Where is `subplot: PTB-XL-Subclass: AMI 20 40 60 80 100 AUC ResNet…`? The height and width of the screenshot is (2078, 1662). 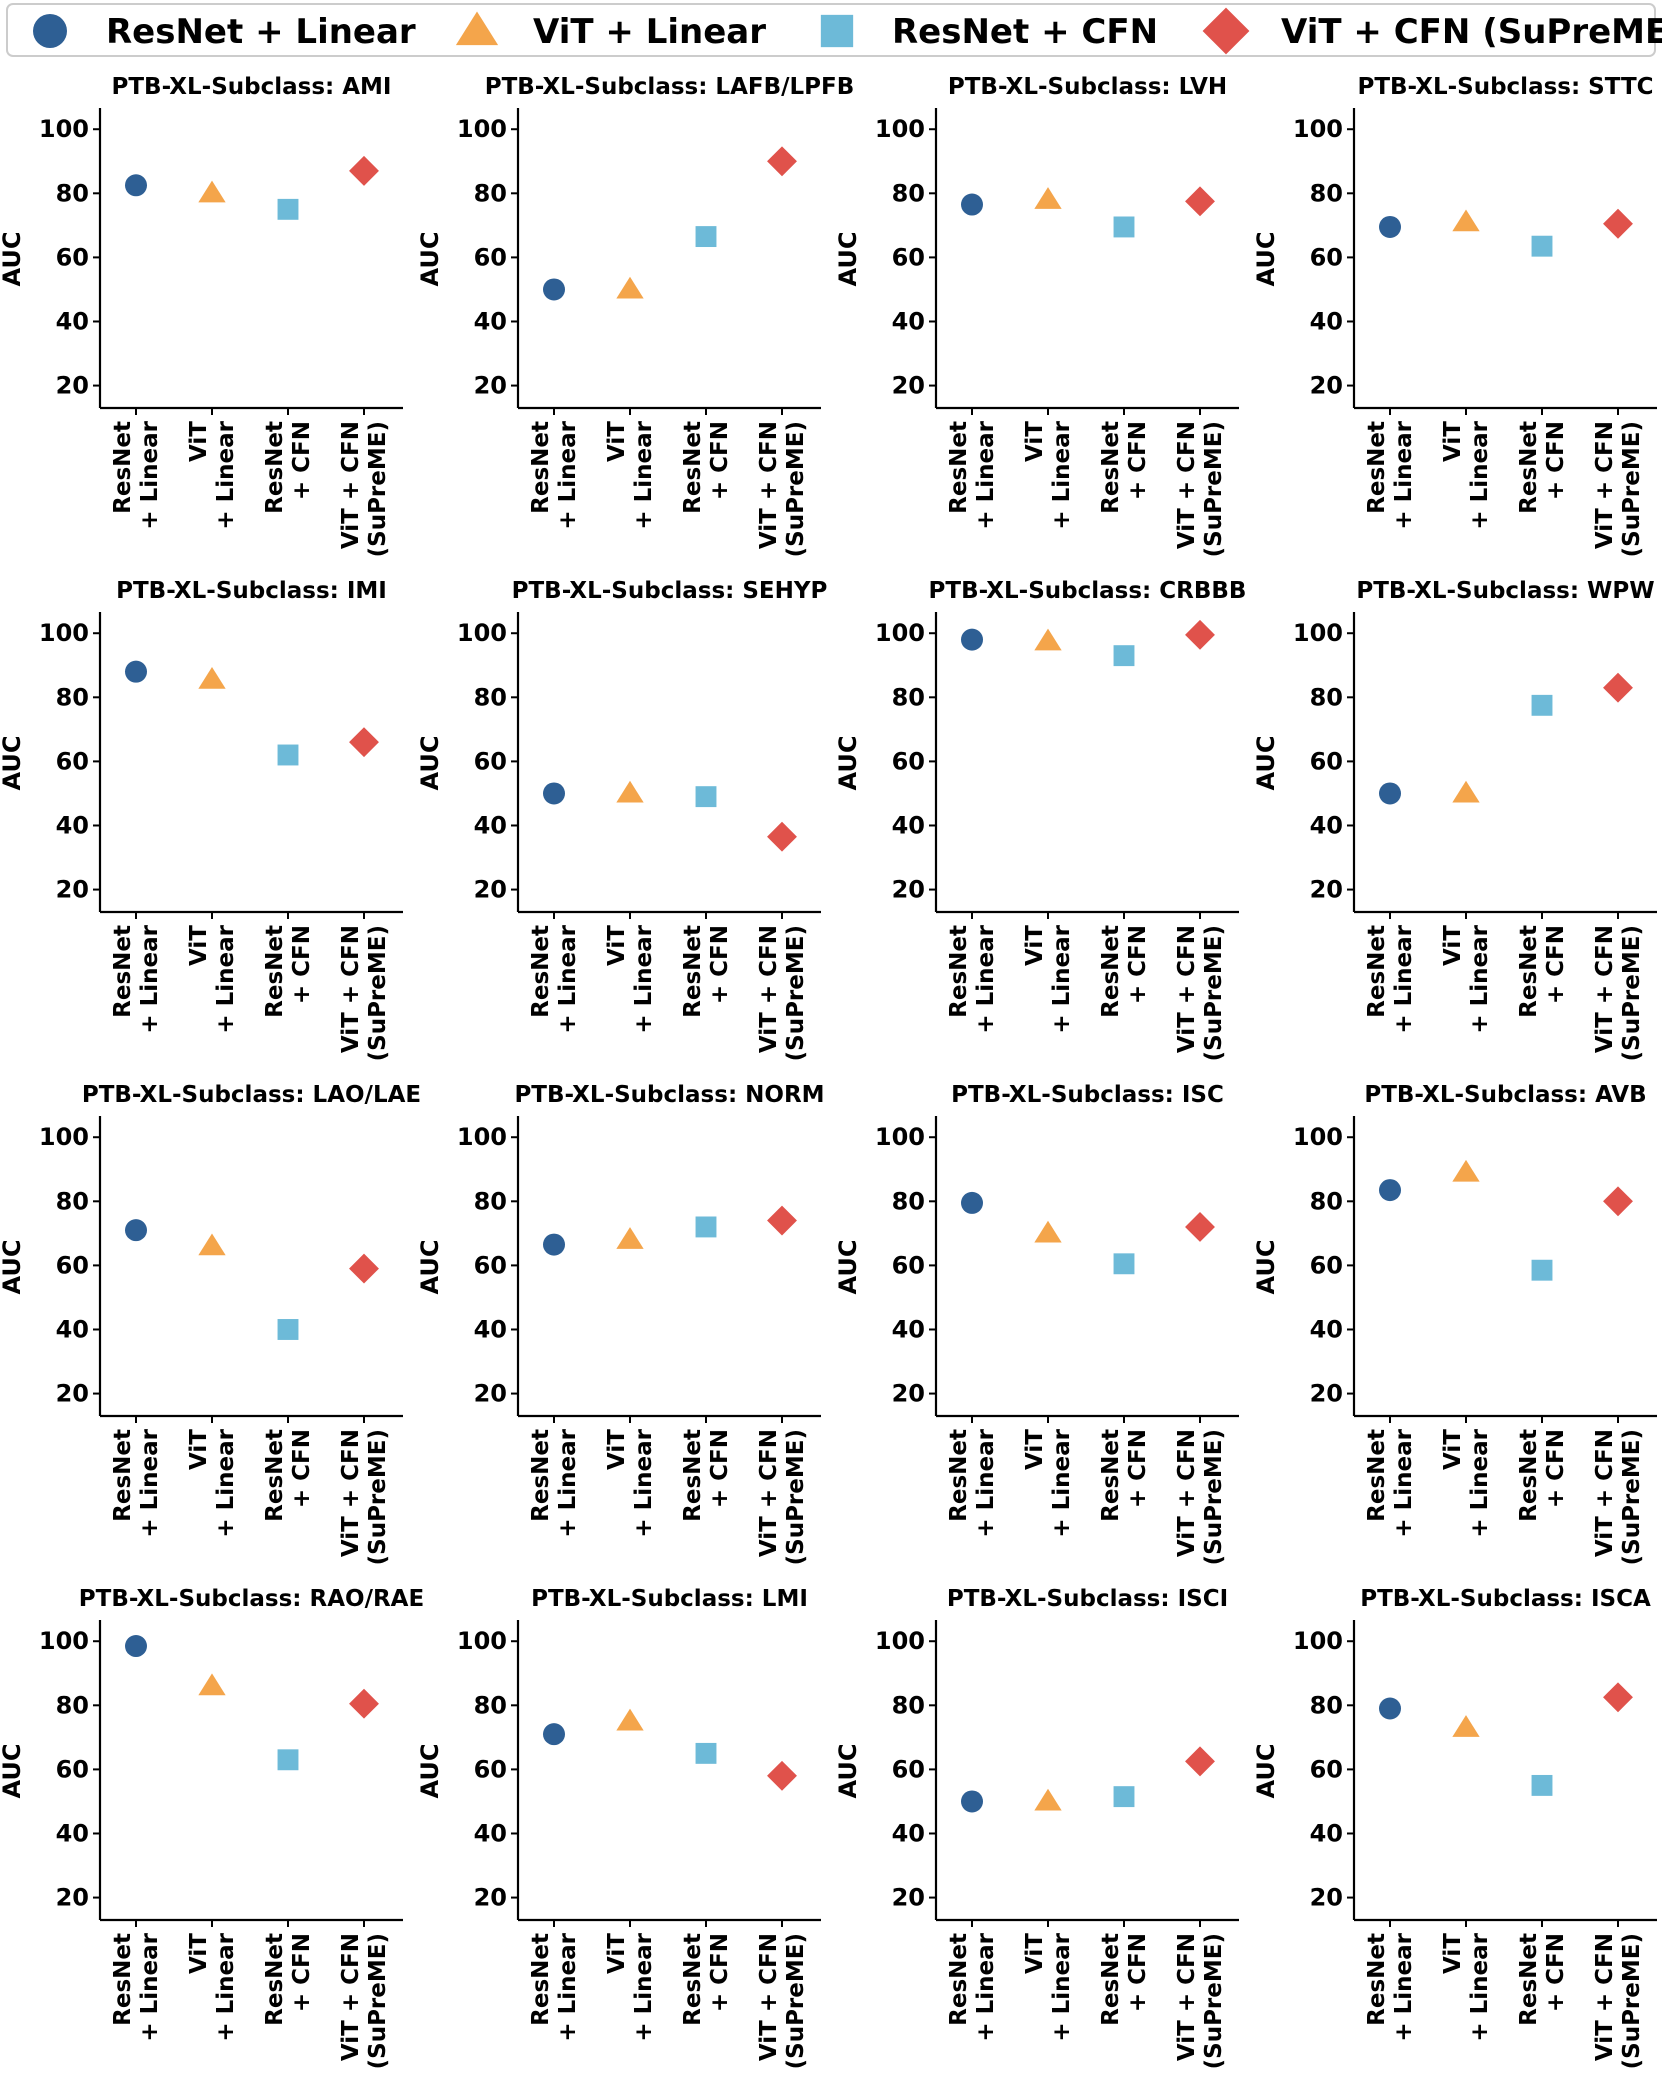
subplot: PTB-XL-Subclass: AMI 20 40 60 80 100 AUC ResNet… is located at coordinates (201, 315).